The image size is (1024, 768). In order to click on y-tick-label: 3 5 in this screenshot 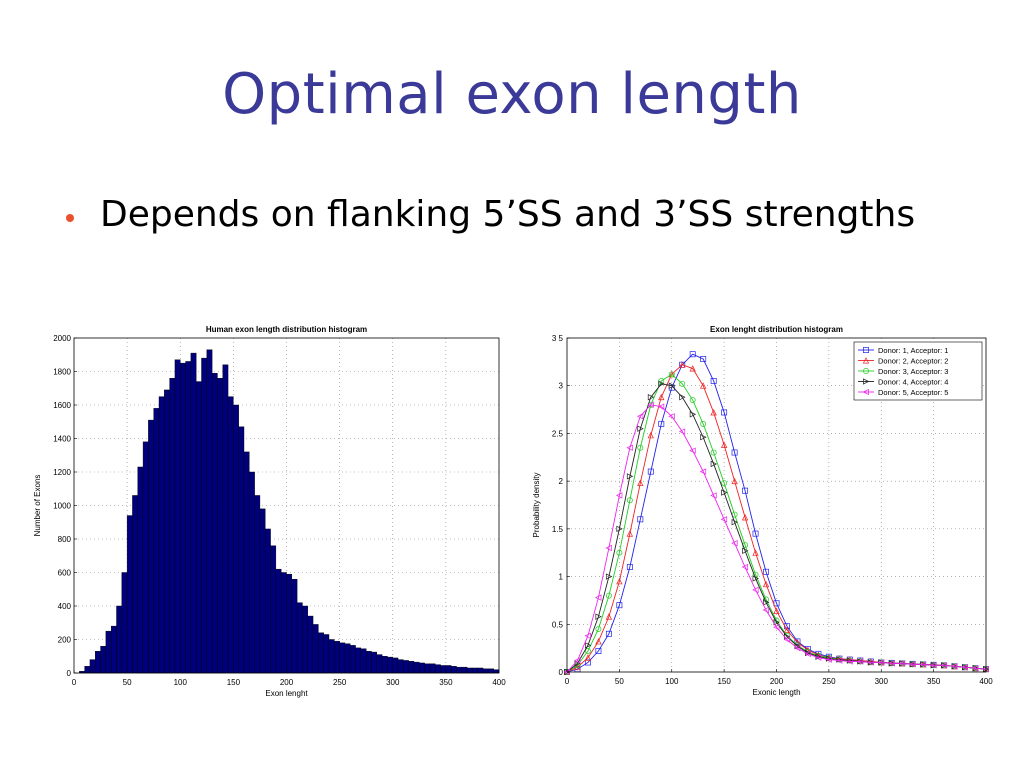, I will do `click(558, 338)`.